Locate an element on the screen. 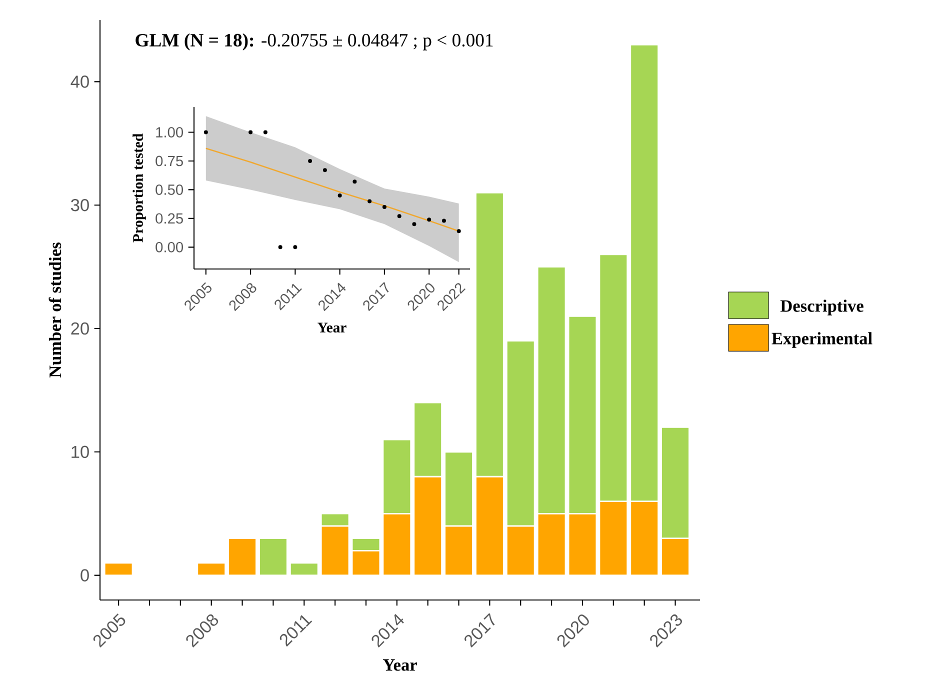 This screenshot has width=941, height=698. legend-label: Descriptive is located at coordinates (822, 308).